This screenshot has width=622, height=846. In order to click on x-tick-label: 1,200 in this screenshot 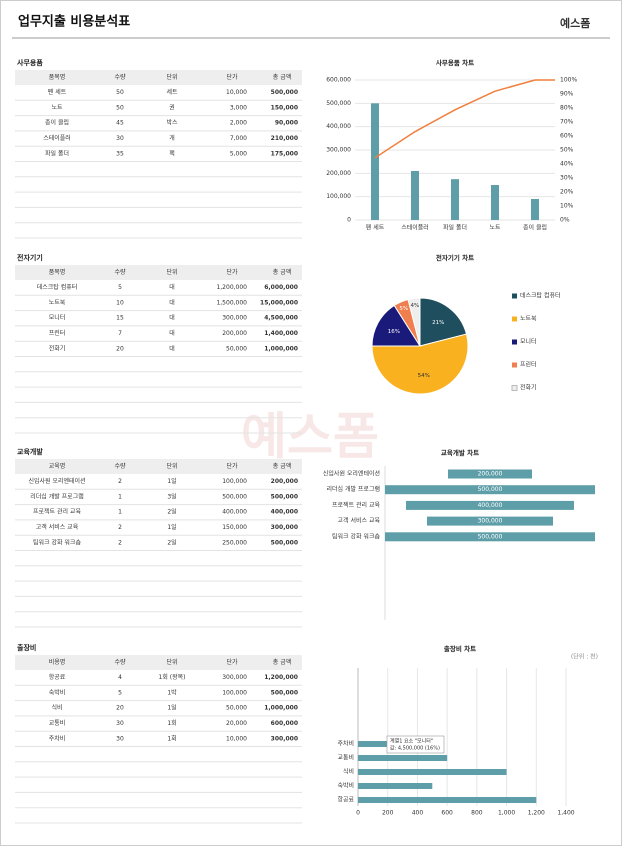, I will do `click(536, 813)`.